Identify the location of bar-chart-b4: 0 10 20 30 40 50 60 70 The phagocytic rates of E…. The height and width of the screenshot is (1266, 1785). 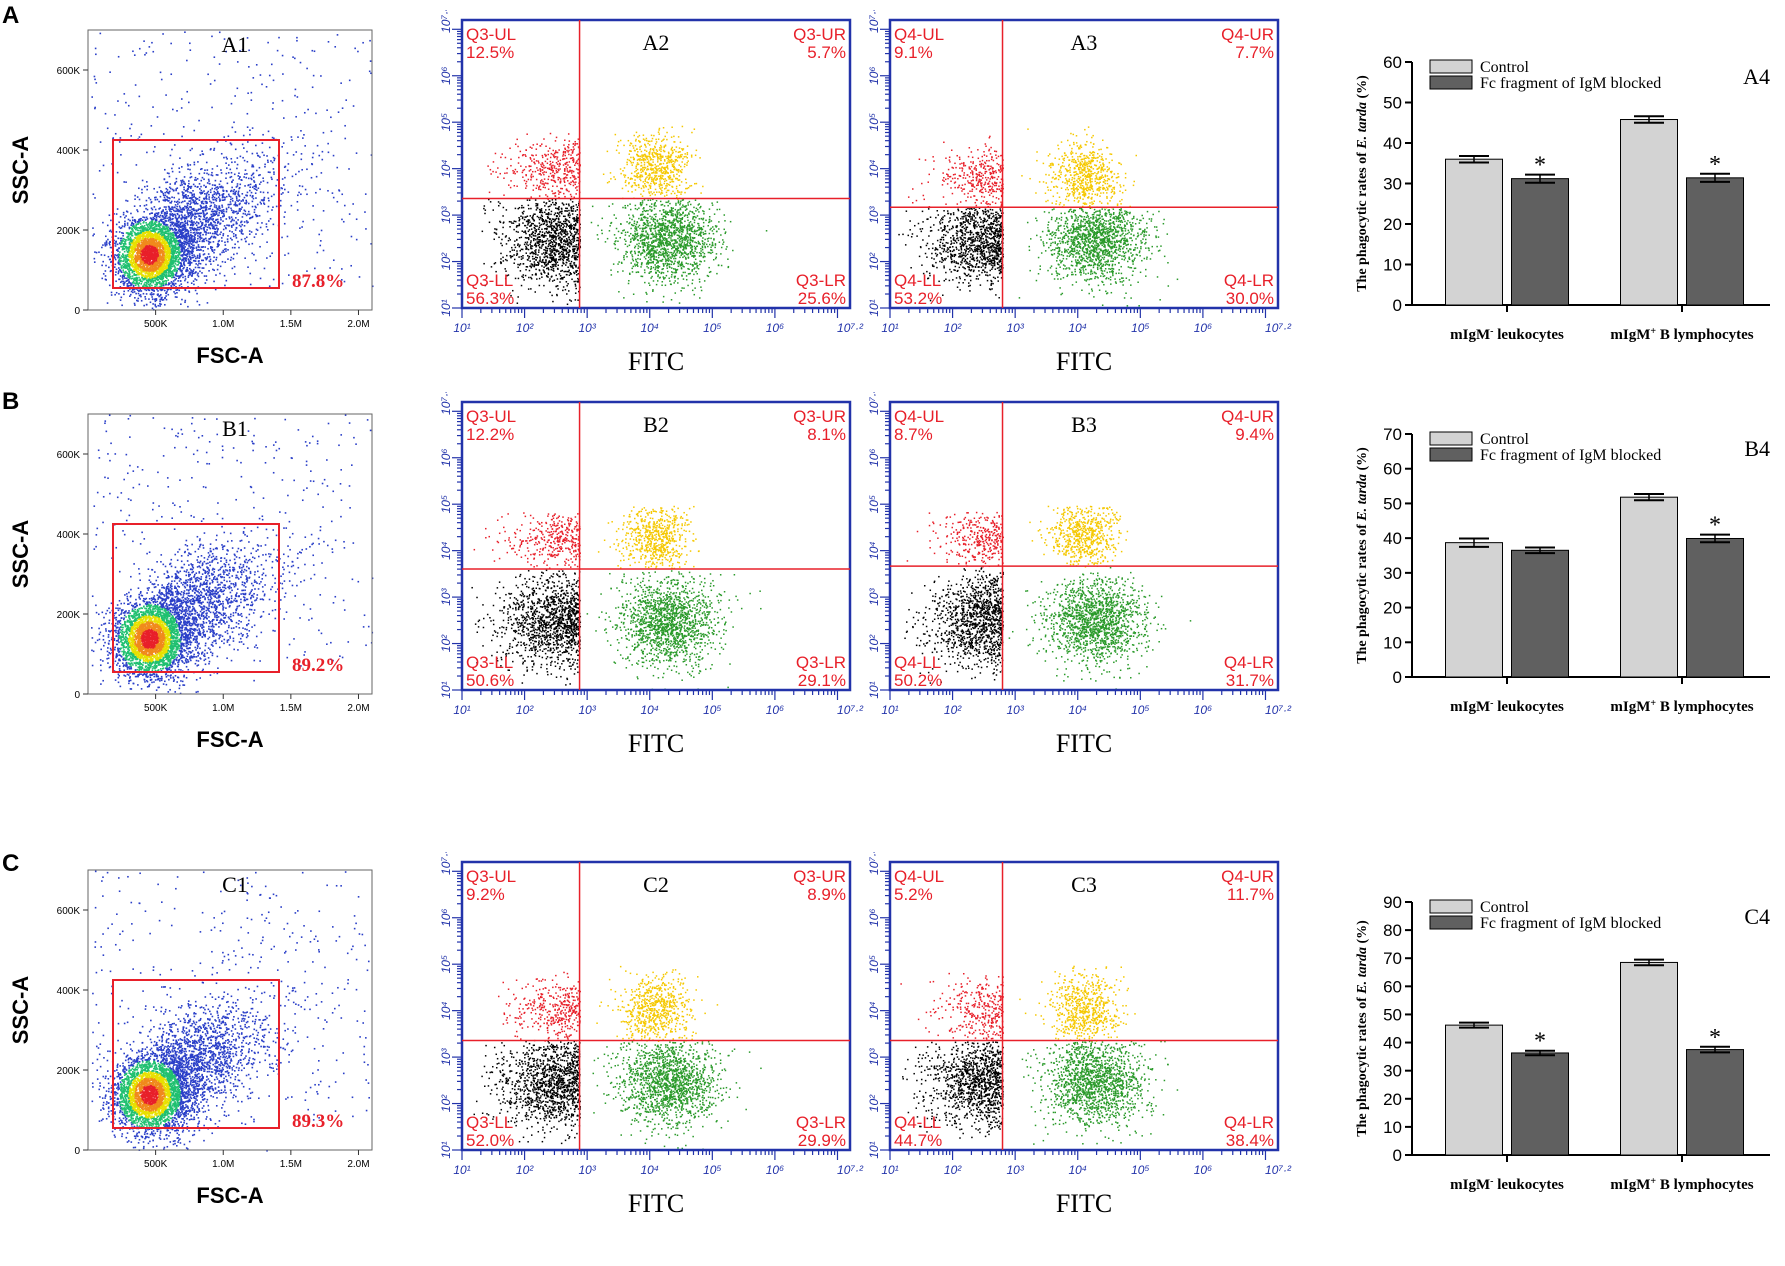
(1562, 570).